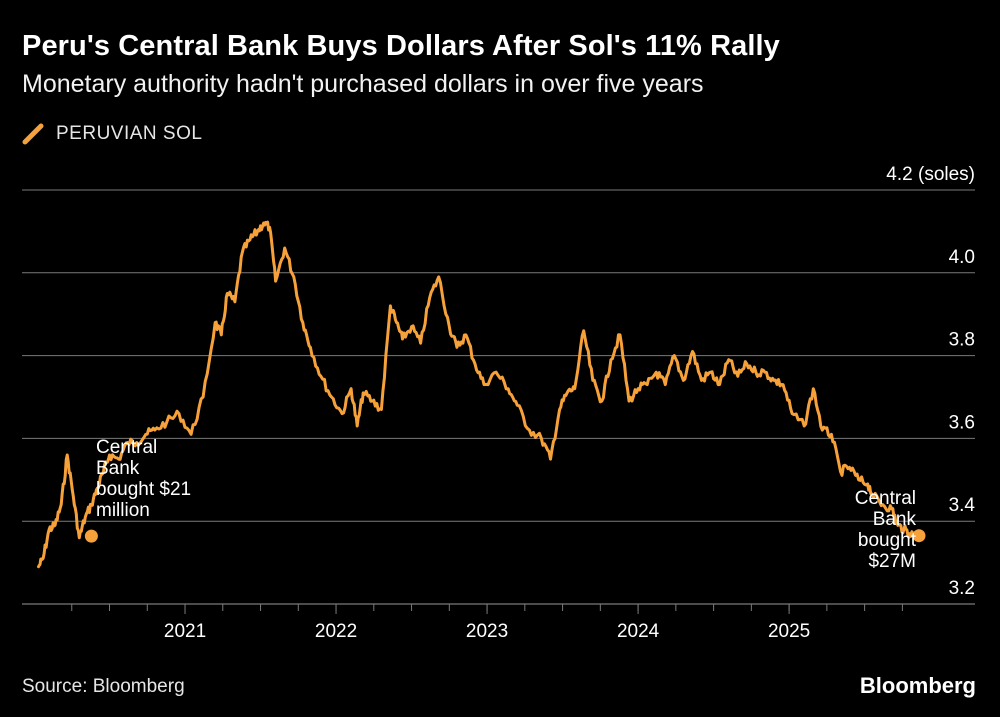 This screenshot has width=1000, height=717. What do you see at coordinates (638, 631) in the screenshot?
I see `x-tick-label: 2024` at bounding box center [638, 631].